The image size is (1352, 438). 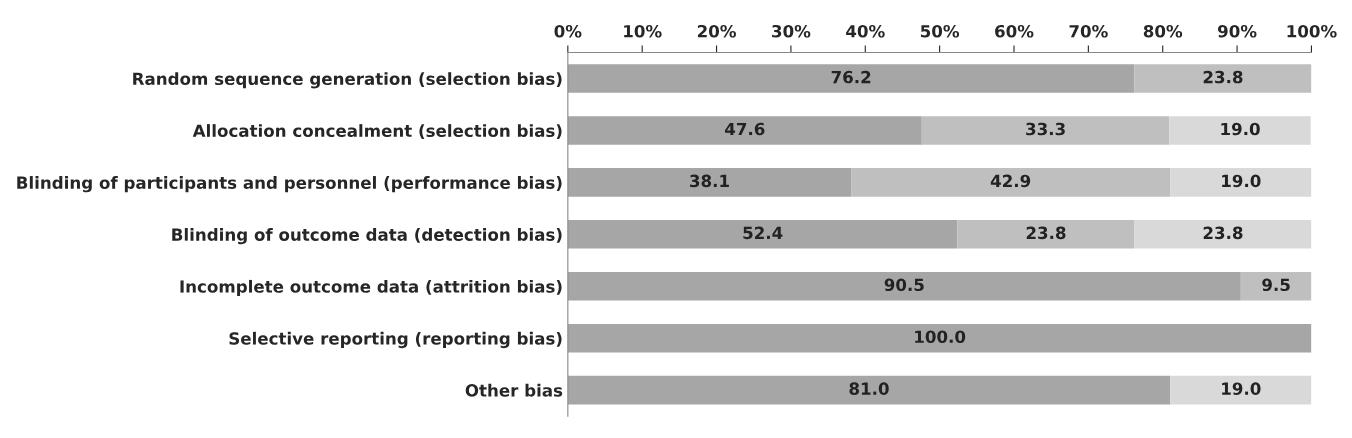 What do you see at coordinates (865, 31) in the screenshot?
I see `x-tick-label: 40%` at bounding box center [865, 31].